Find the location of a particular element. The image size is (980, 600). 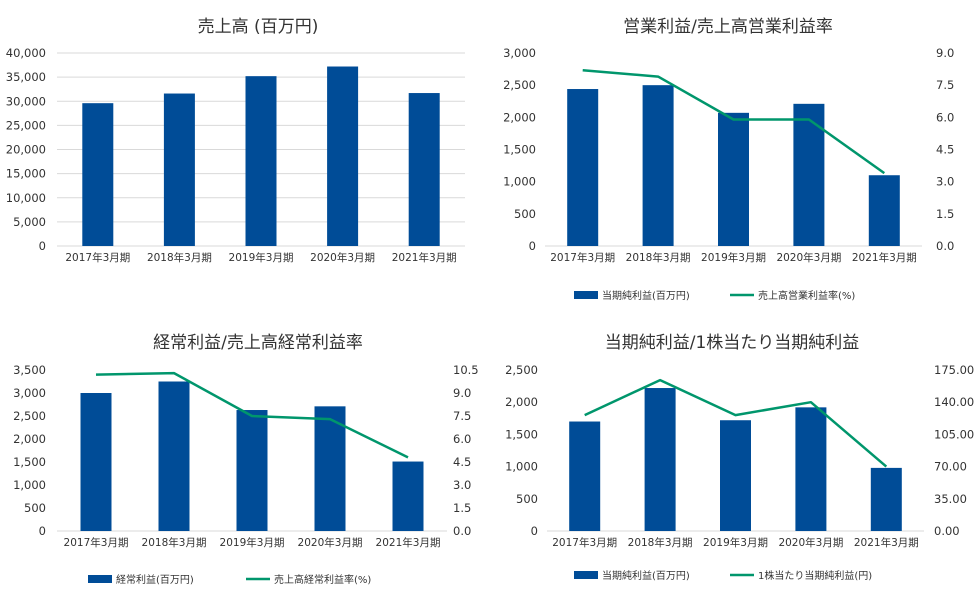

y-tick-label: 3,500 is located at coordinates (29, 370).